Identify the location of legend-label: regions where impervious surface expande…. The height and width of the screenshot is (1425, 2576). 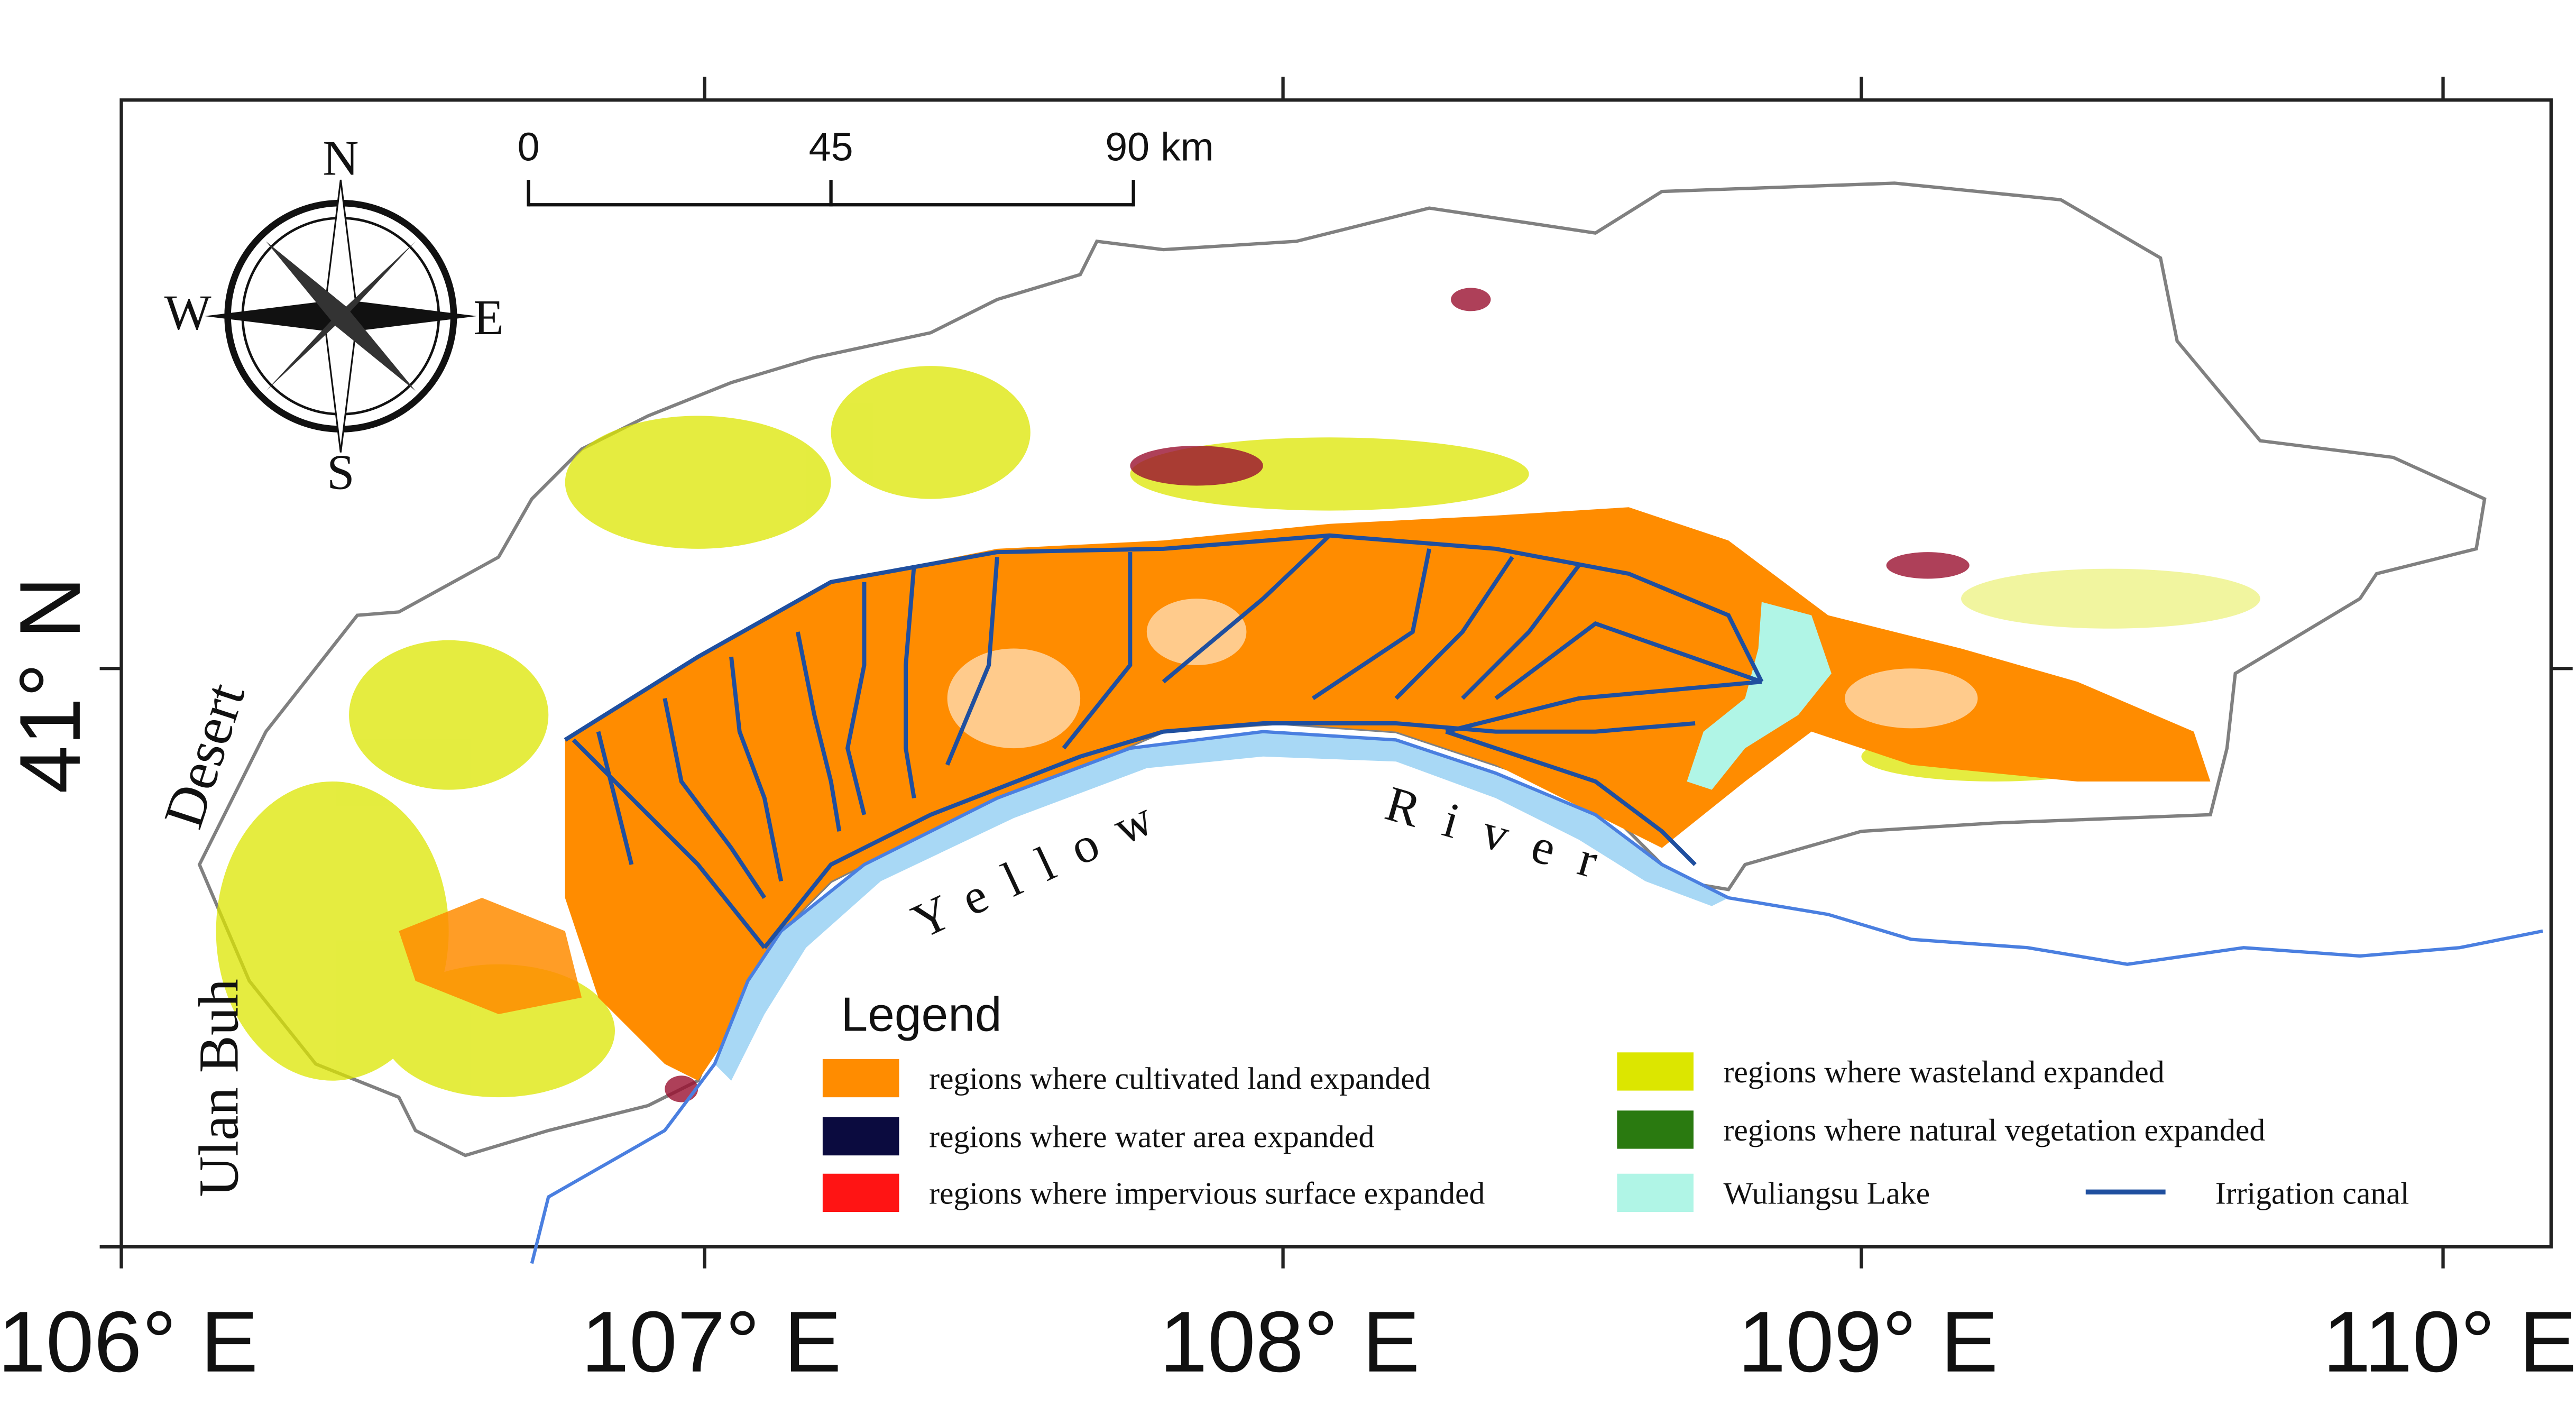
(1207, 1193).